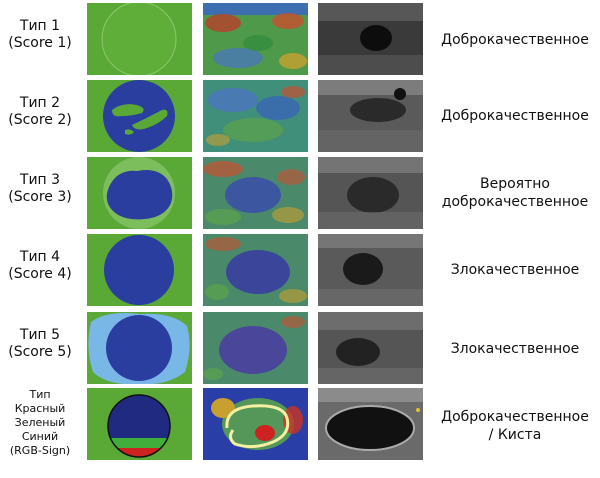 Image resolution: width=600 pixels, height=478 pixels. I want to click on type-title: Тип 4, so click(40, 257).